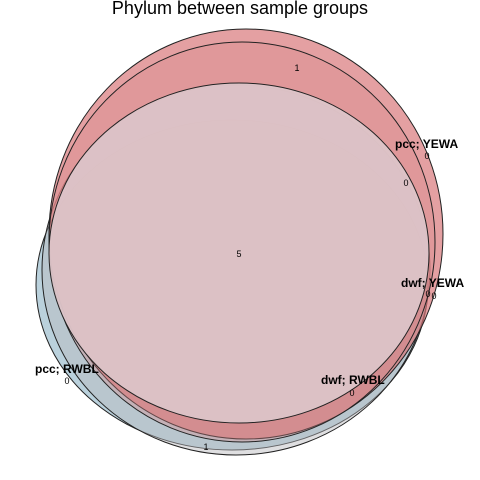 This screenshot has height=480, width=480. What do you see at coordinates (238, 254) in the screenshot?
I see `count-center: 5` at bounding box center [238, 254].